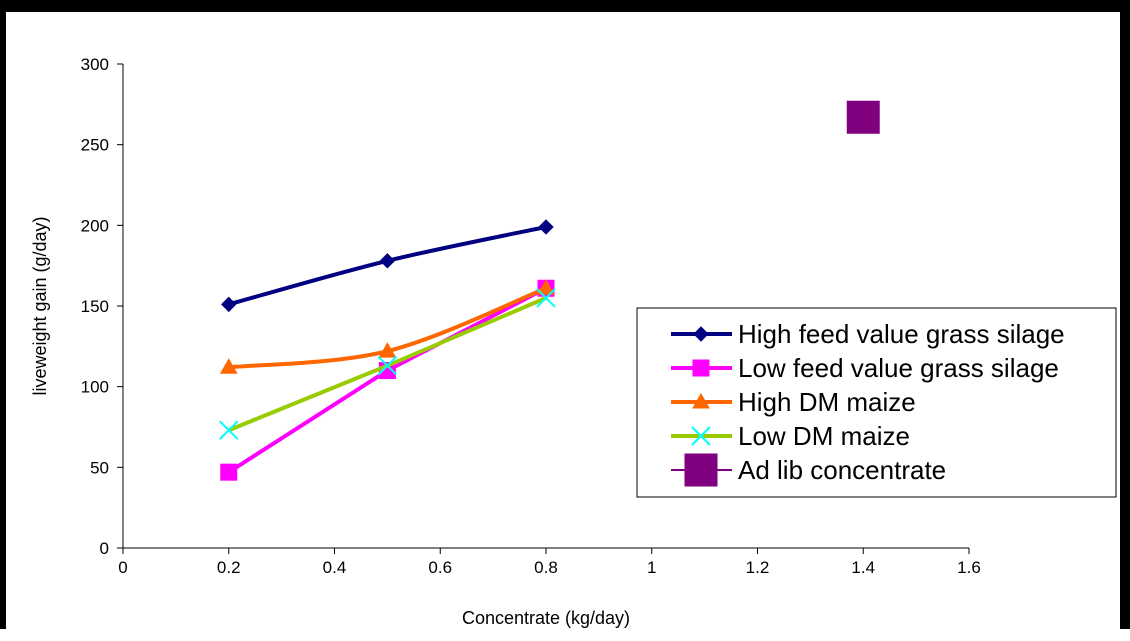 The width and height of the screenshot is (1130, 641). What do you see at coordinates (546, 618) in the screenshot?
I see `x-axis-title: Concentrate (kg/day)` at bounding box center [546, 618].